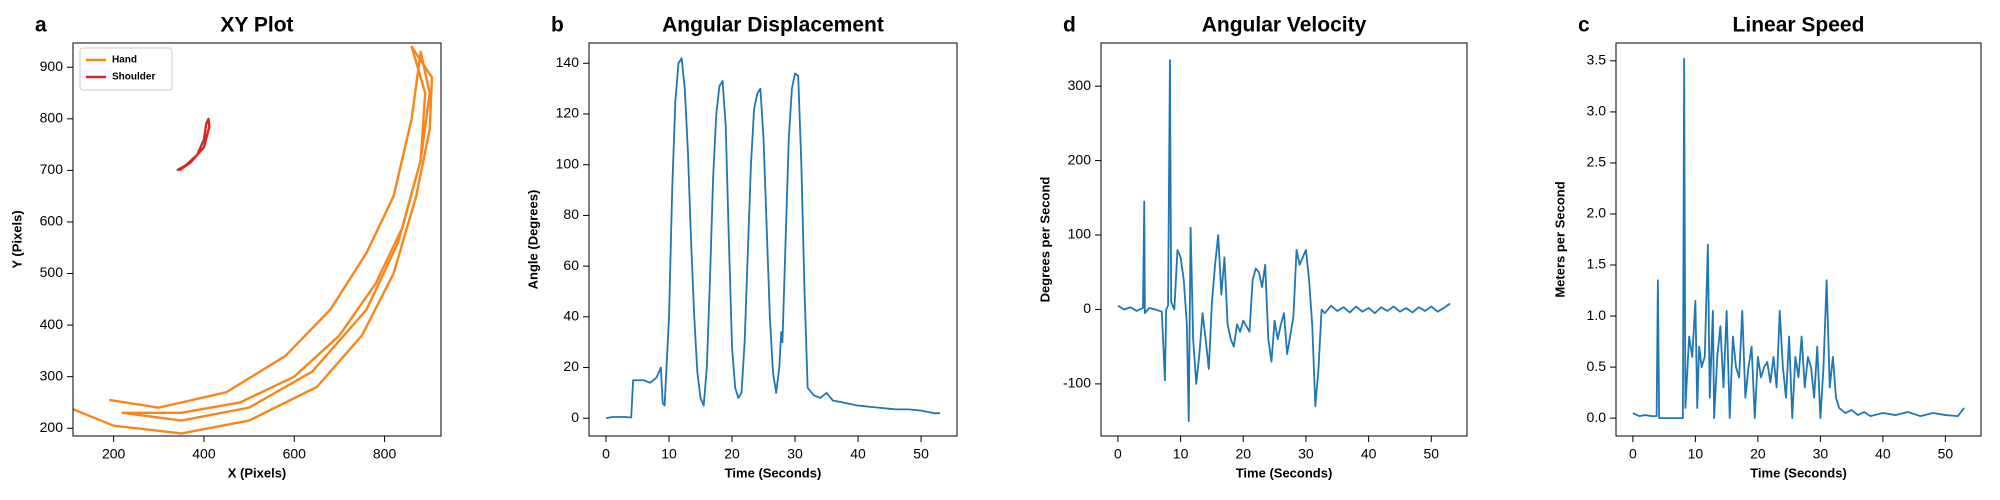 The height and width of the screenshot is (500, 2000). What do you see at coordinates (52, 272) in the screenshot?
I see `y-tick-label: 500` at bounding box center [52, 272].